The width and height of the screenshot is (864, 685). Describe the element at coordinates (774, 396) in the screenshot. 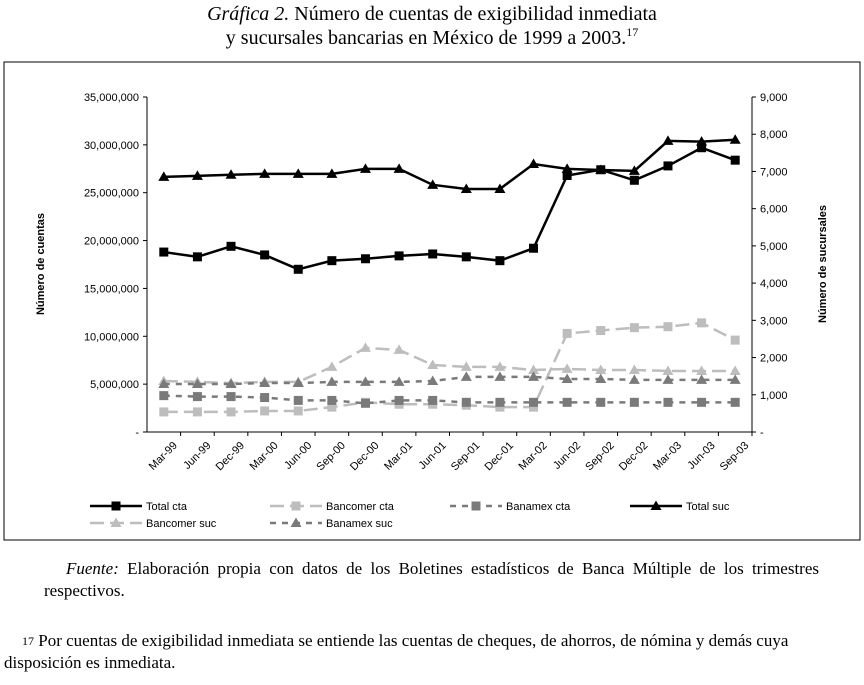

I see `y2-tick-label: 1,000` at that location.